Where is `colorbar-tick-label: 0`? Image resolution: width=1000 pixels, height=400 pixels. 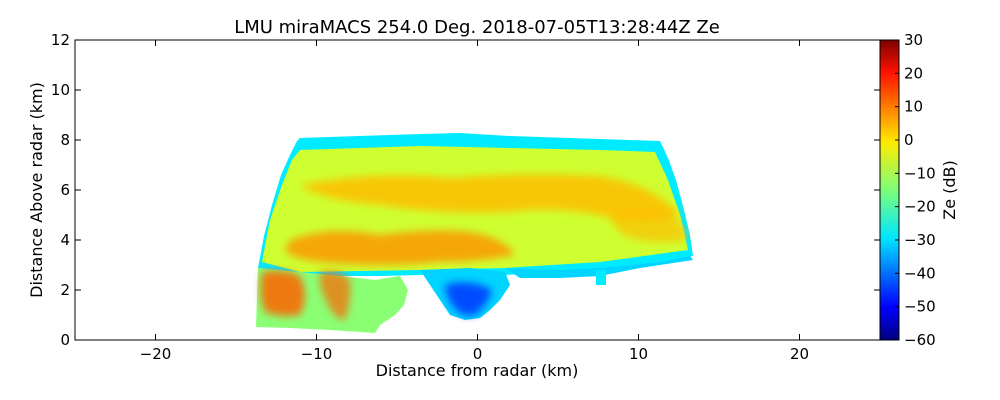
colorbar-tick-label: 0 is located at coordinates (909, 140).